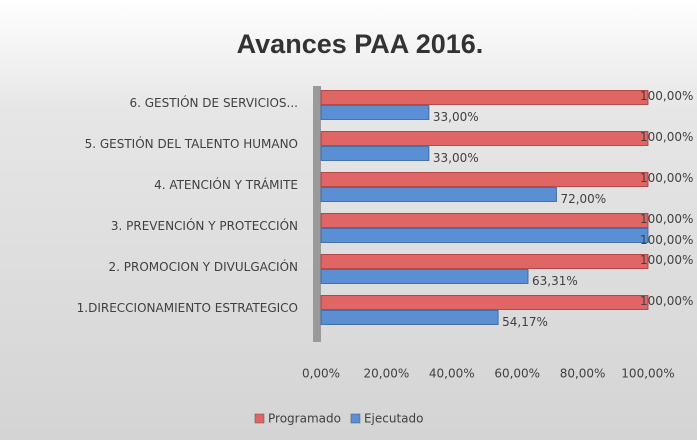  Describe the element at coordinates (525, 322) in the screenshot. I see `value-label: 54,17%` at that location.